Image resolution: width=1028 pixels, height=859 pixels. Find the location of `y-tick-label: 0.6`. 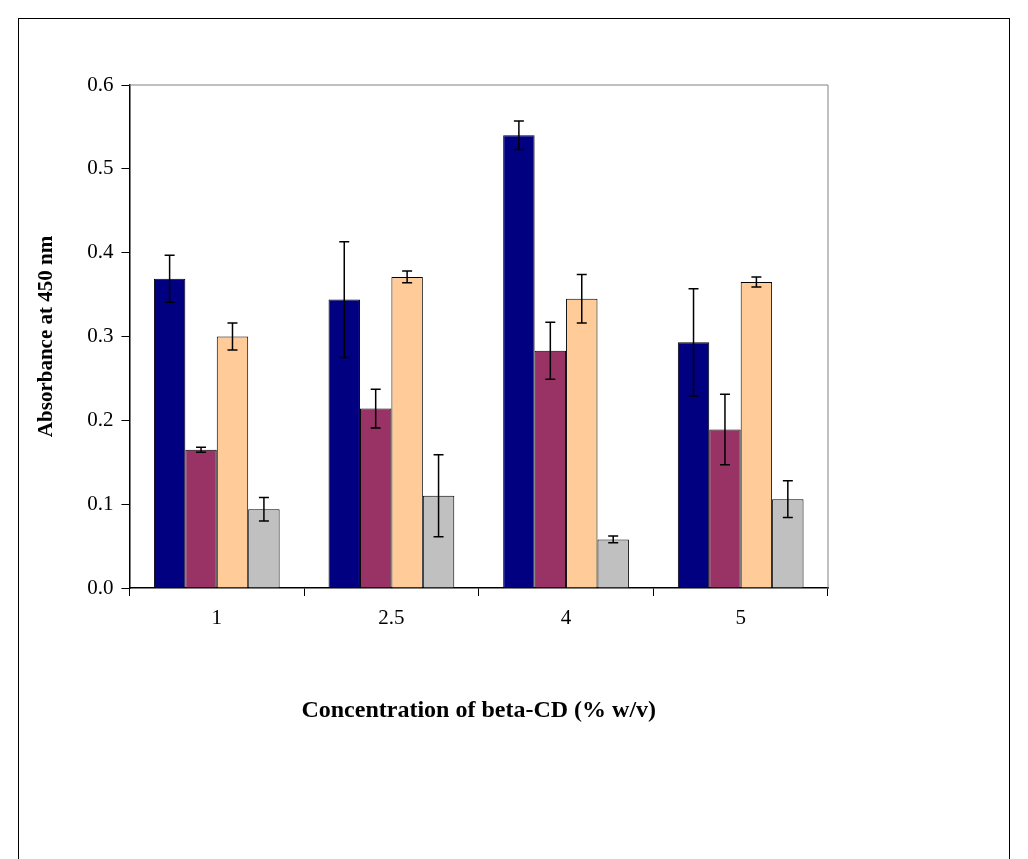

y-tick-label: 0.6 is located at coordinates (100, 83).